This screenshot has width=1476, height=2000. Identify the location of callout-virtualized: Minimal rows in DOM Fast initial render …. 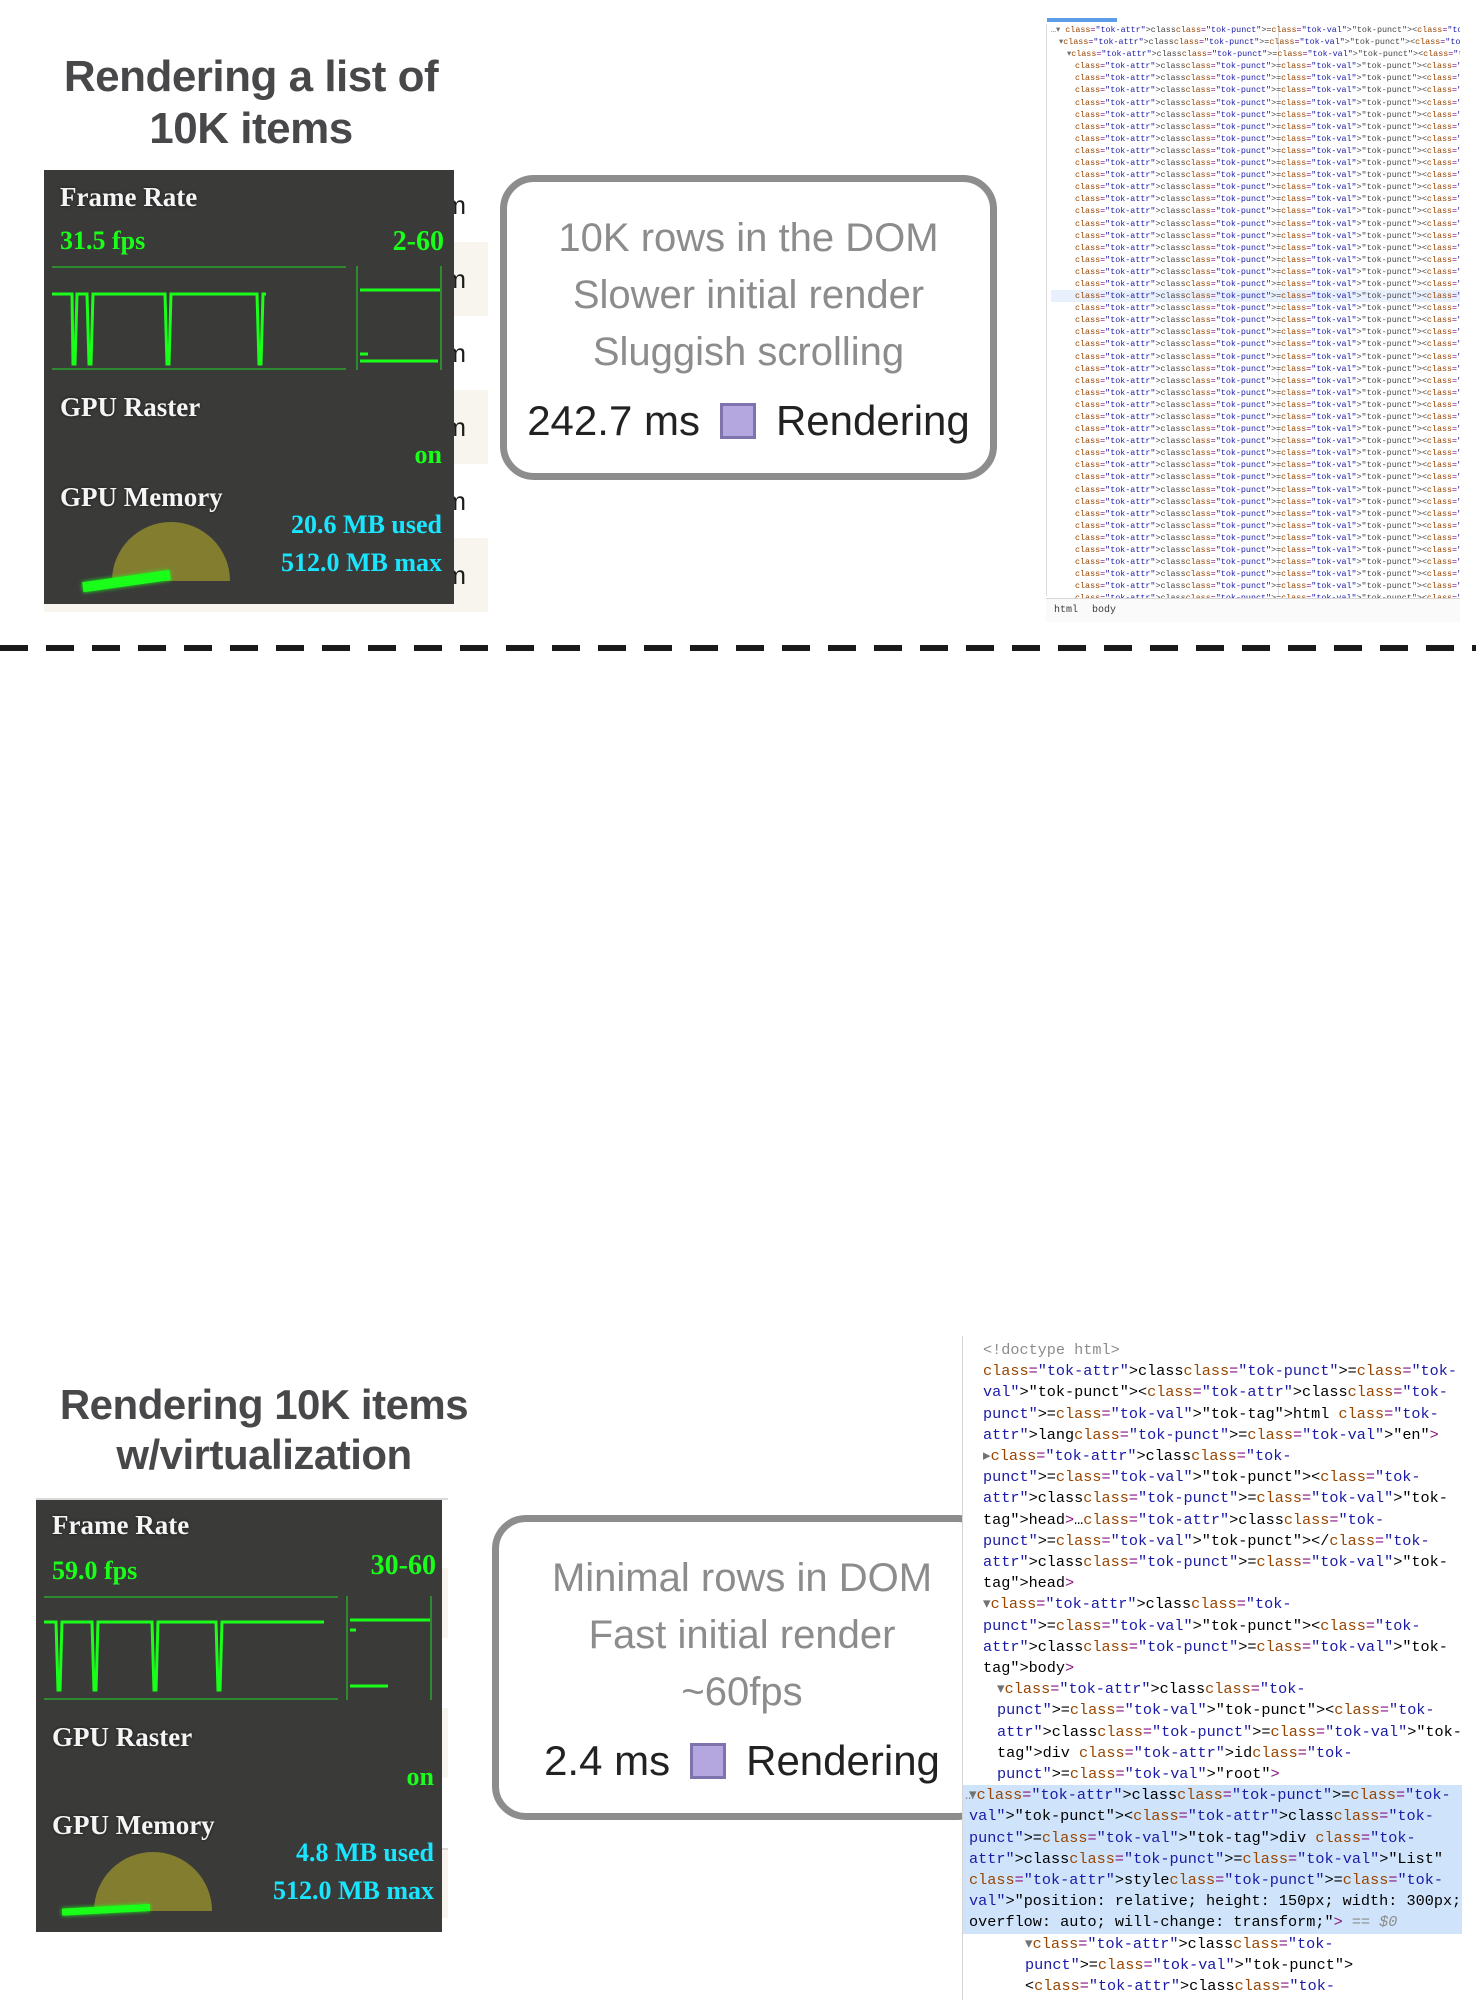
(742, 1667).